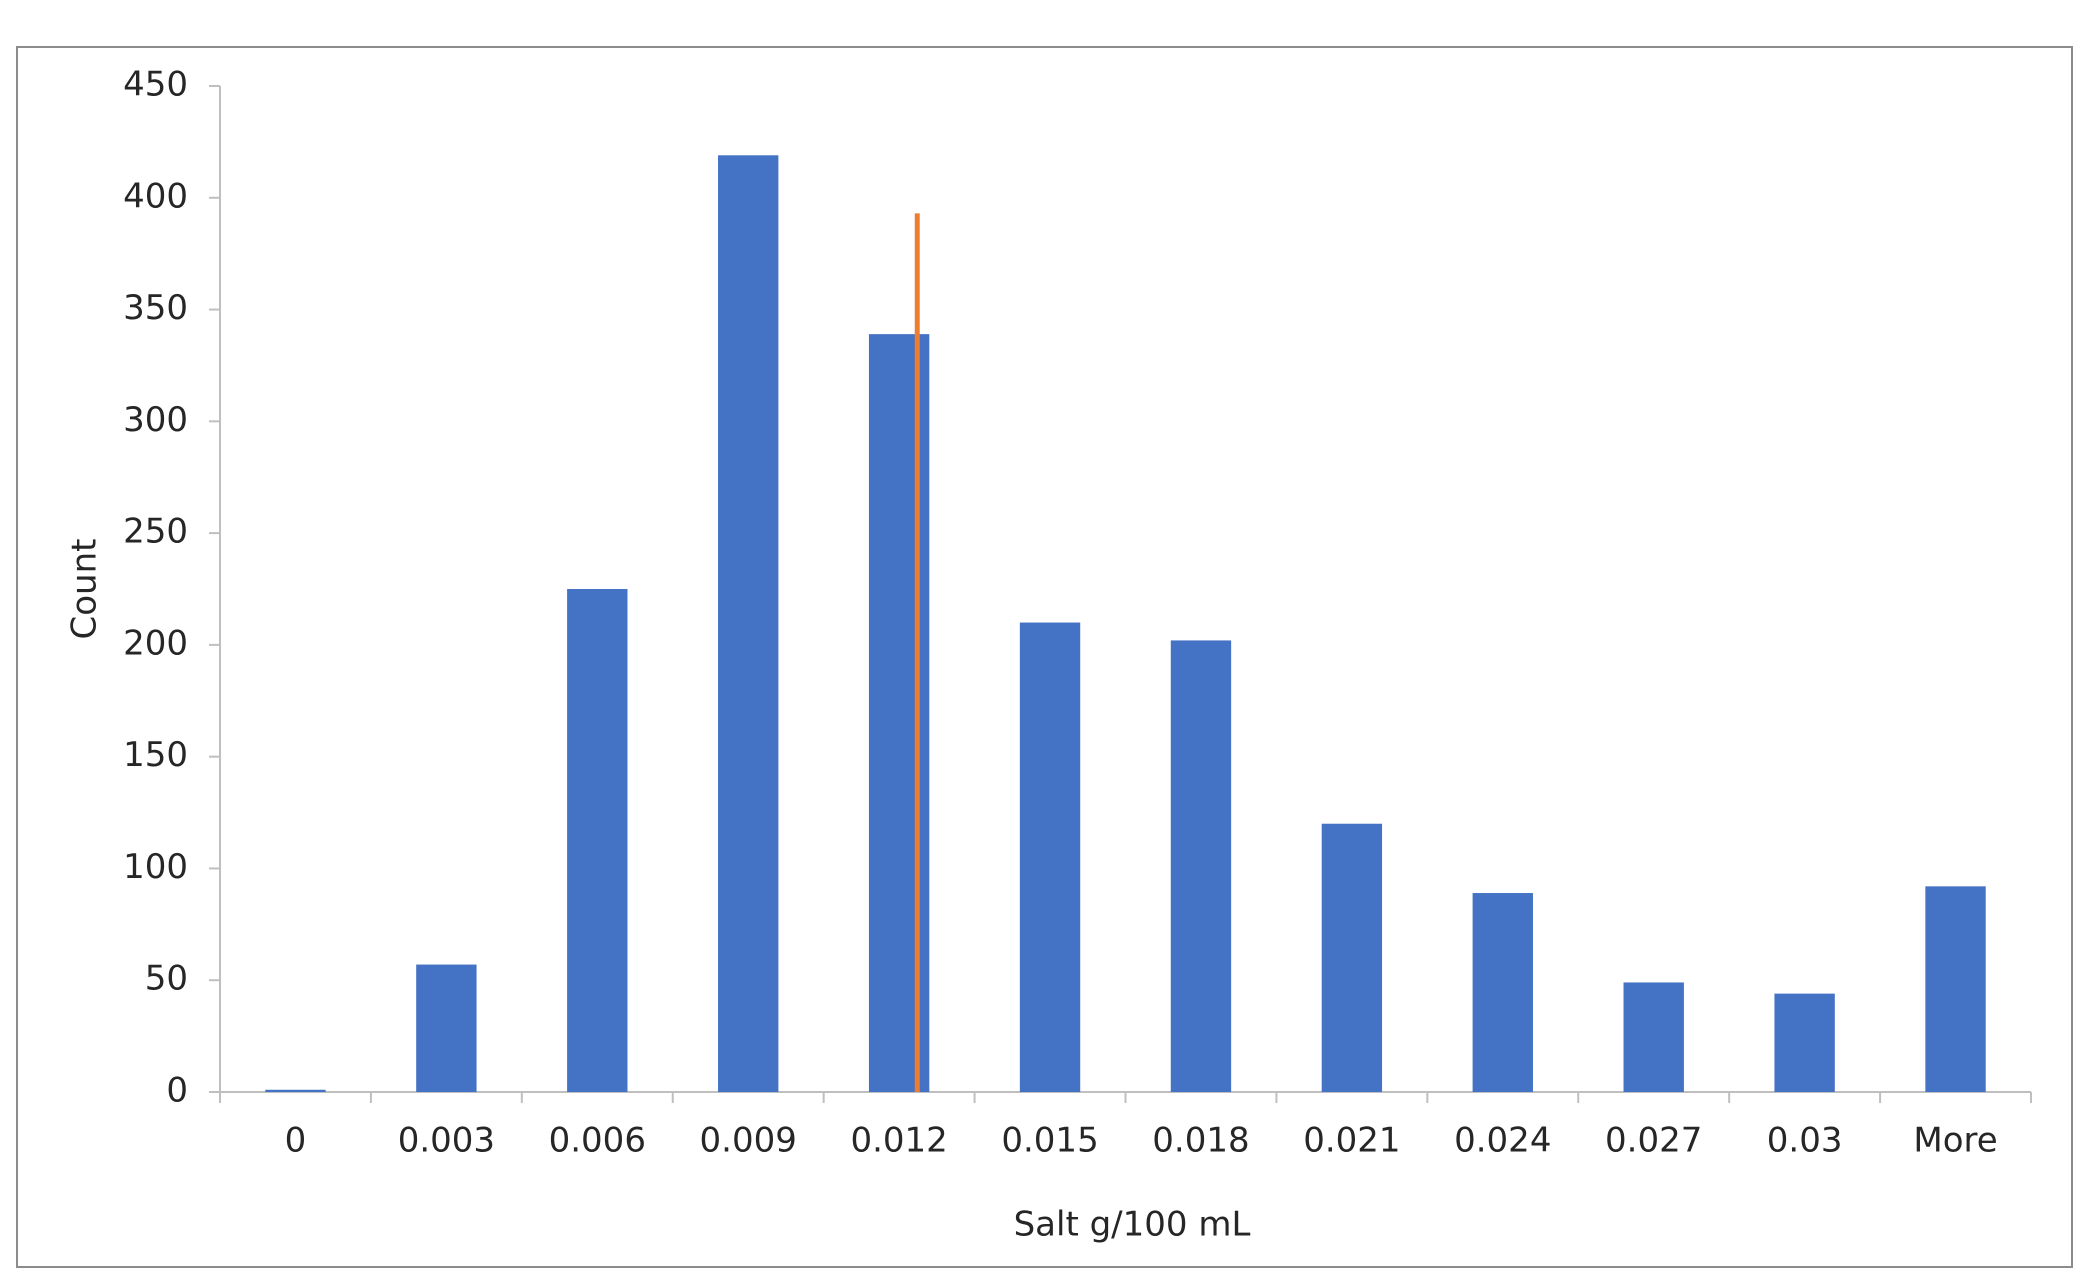  Describe the element at coordinates (155, 867) in the screenshot. I see `y-tick-label: 100` at that location.